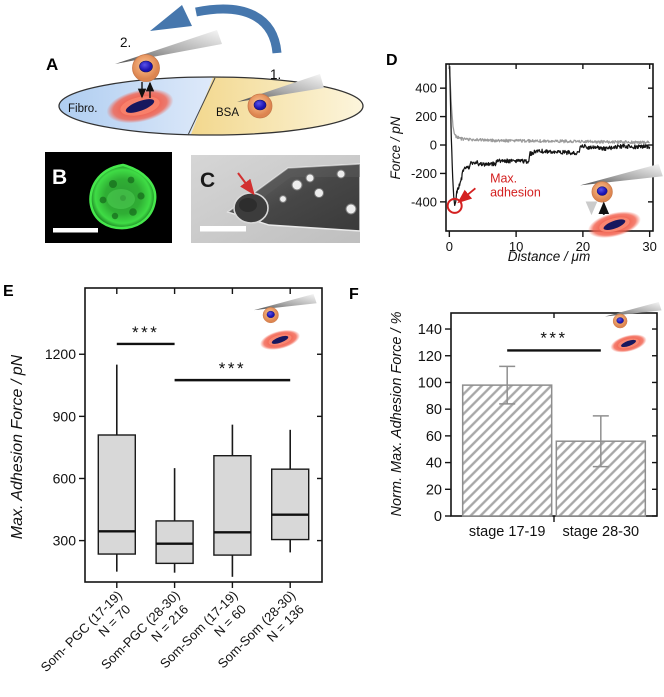 The width and height of the screenshot is (664, 697). I want to click on svg-text: 300, so click(65, 540).